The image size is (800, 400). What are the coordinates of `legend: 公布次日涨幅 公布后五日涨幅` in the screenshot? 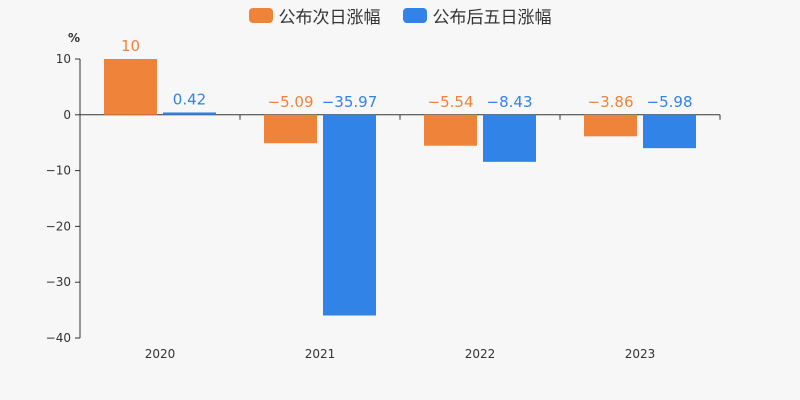 It's located at (400, 15).